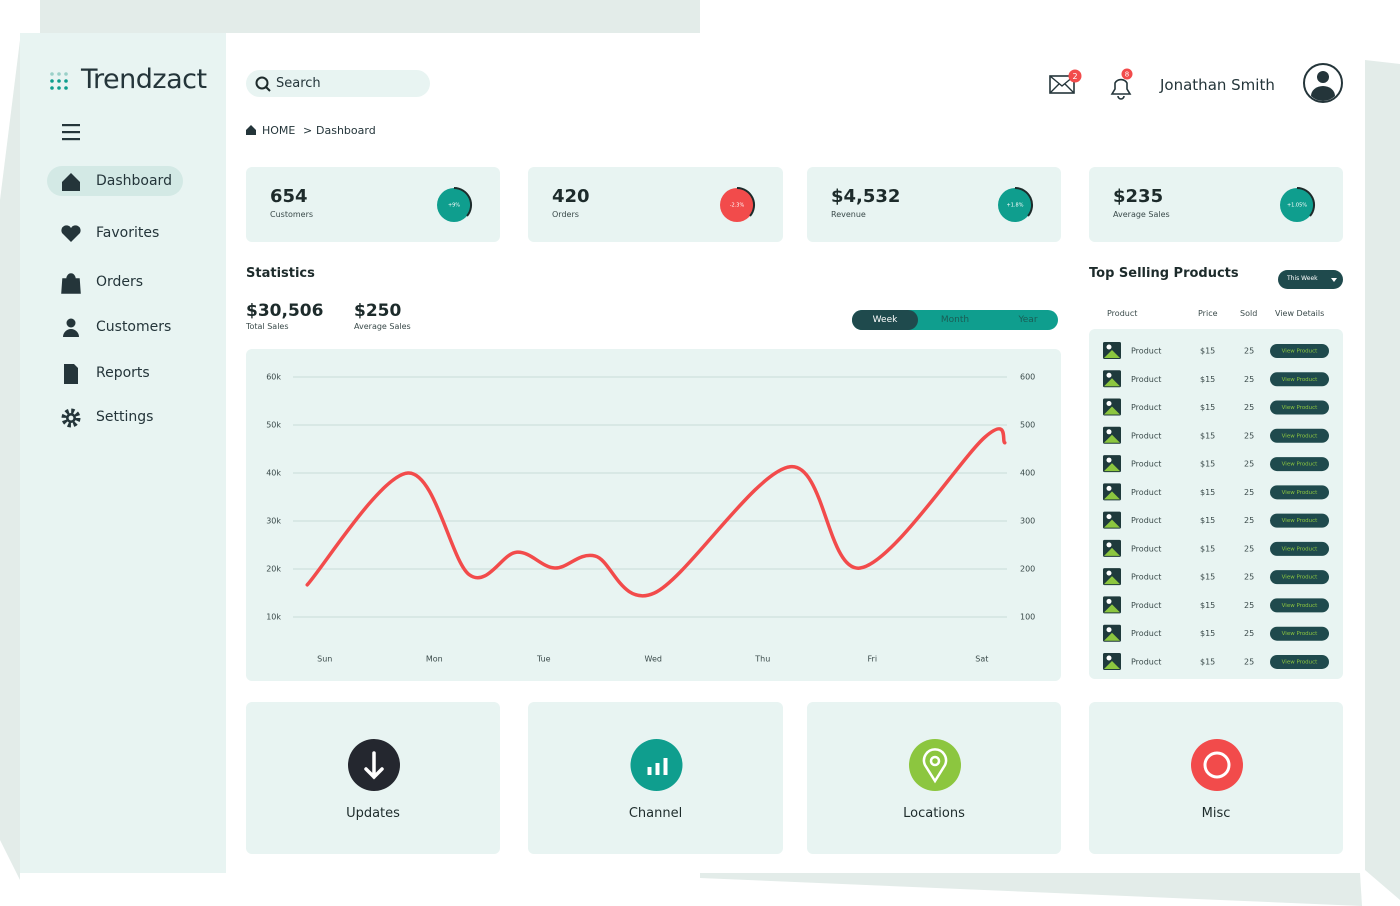 The width and height of the screenshot is (1400, 906). What do you see at coordinates (279, 130) in the screenshot?
I see `breadcrumb-item: HOME` at bounding box center [279, 130].